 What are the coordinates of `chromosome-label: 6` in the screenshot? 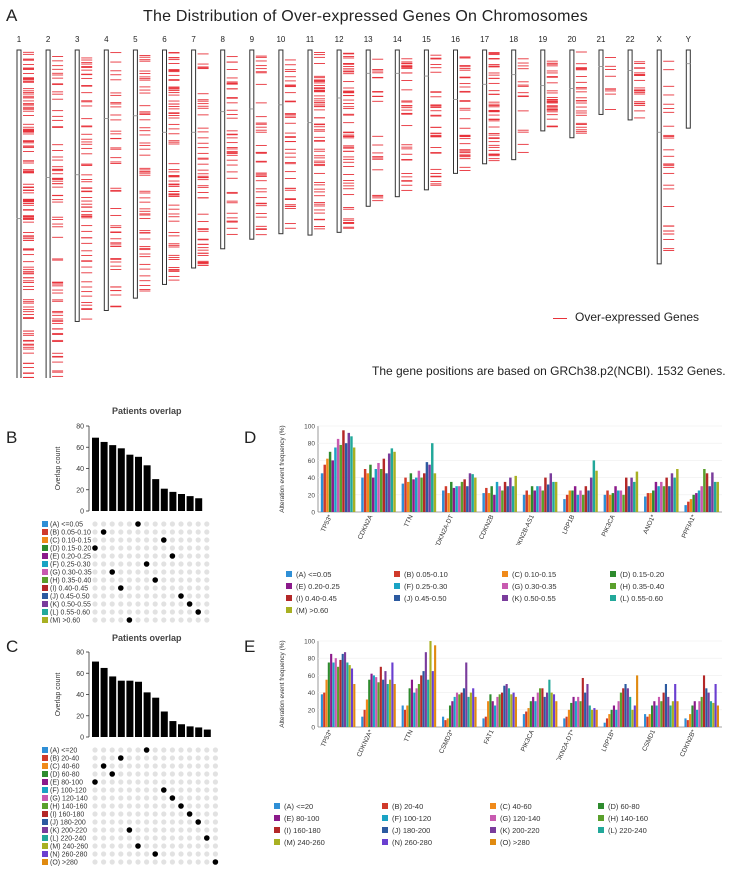 It's located at (164, 39).